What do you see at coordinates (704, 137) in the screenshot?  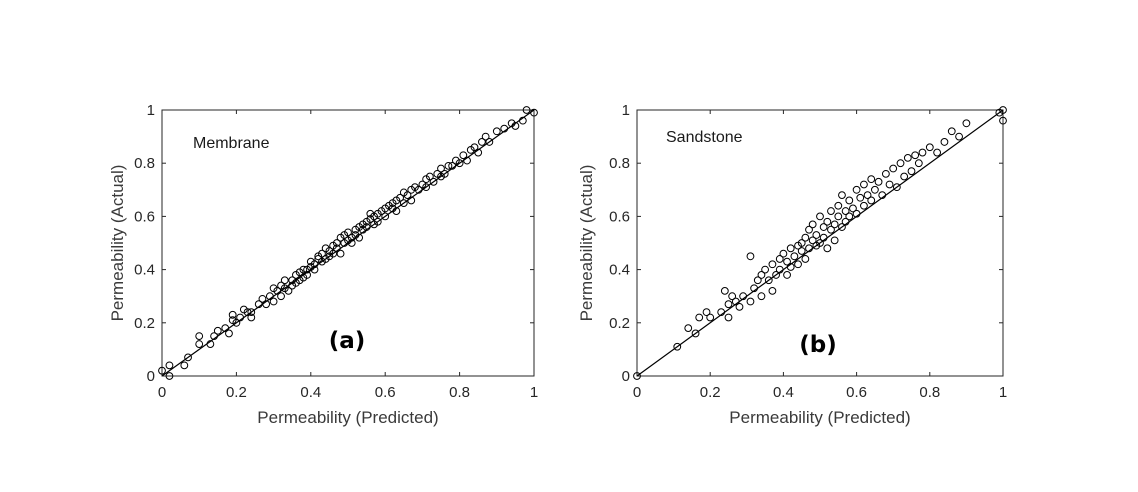 I see `annotation-text: Sandstone` at bounding box center [704, 137].